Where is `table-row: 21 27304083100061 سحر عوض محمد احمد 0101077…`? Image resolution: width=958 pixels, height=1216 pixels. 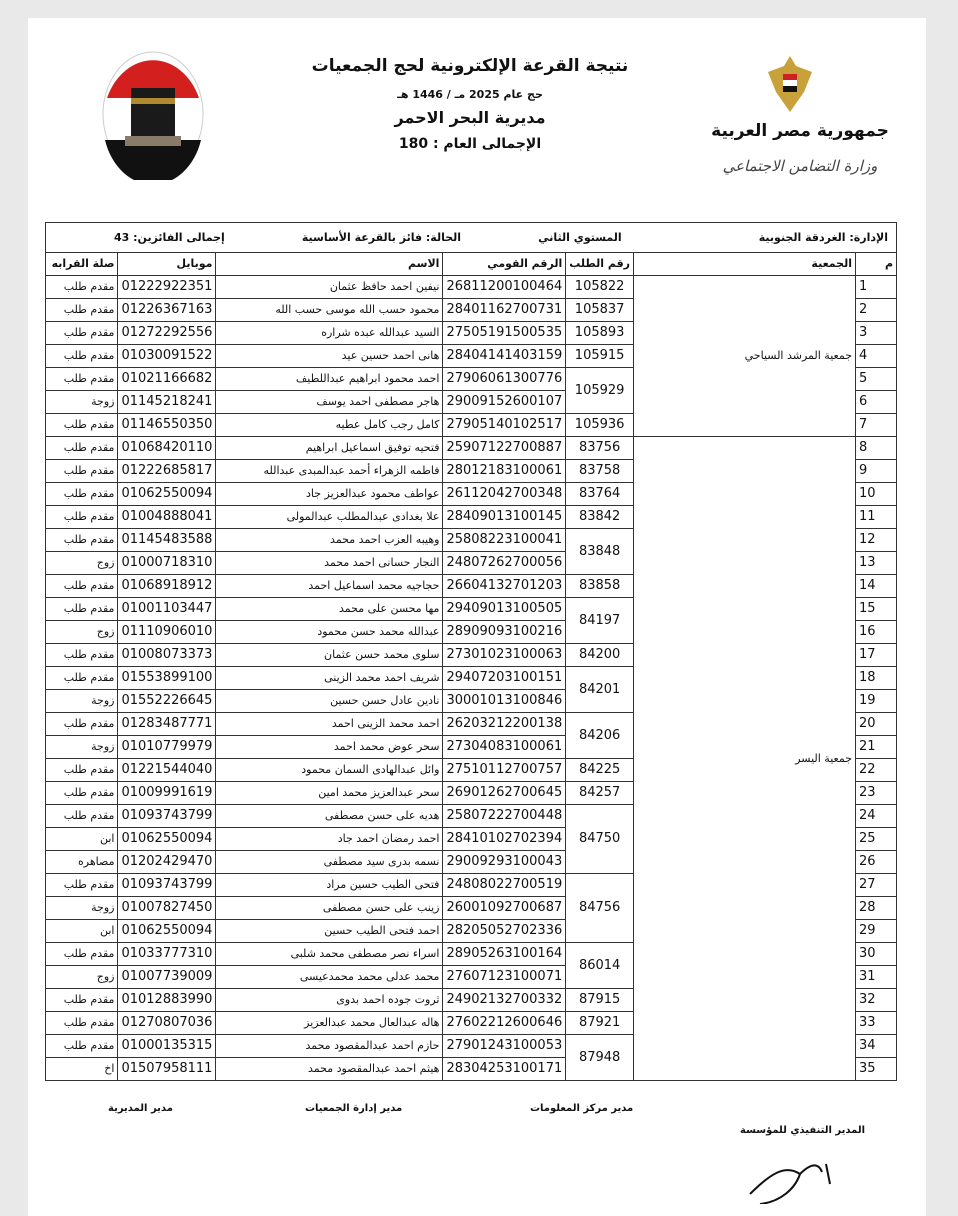
table-row: 21 27304083100061 سحر عوض محمد احمد 0101077… is located at coordinates (470, 747).